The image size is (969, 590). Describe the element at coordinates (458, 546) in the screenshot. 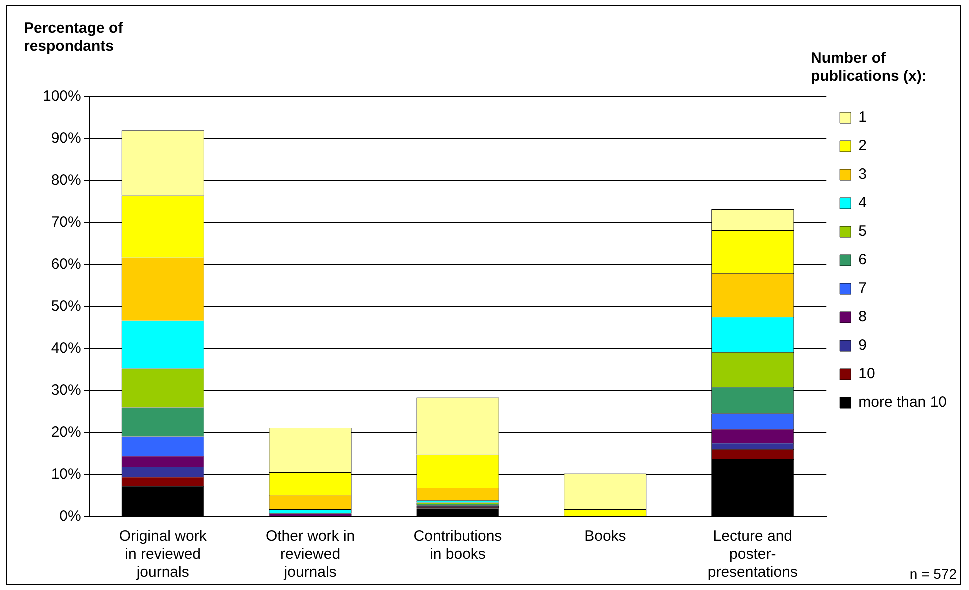

I see `x-tick-label: Contributions in books` at that location.